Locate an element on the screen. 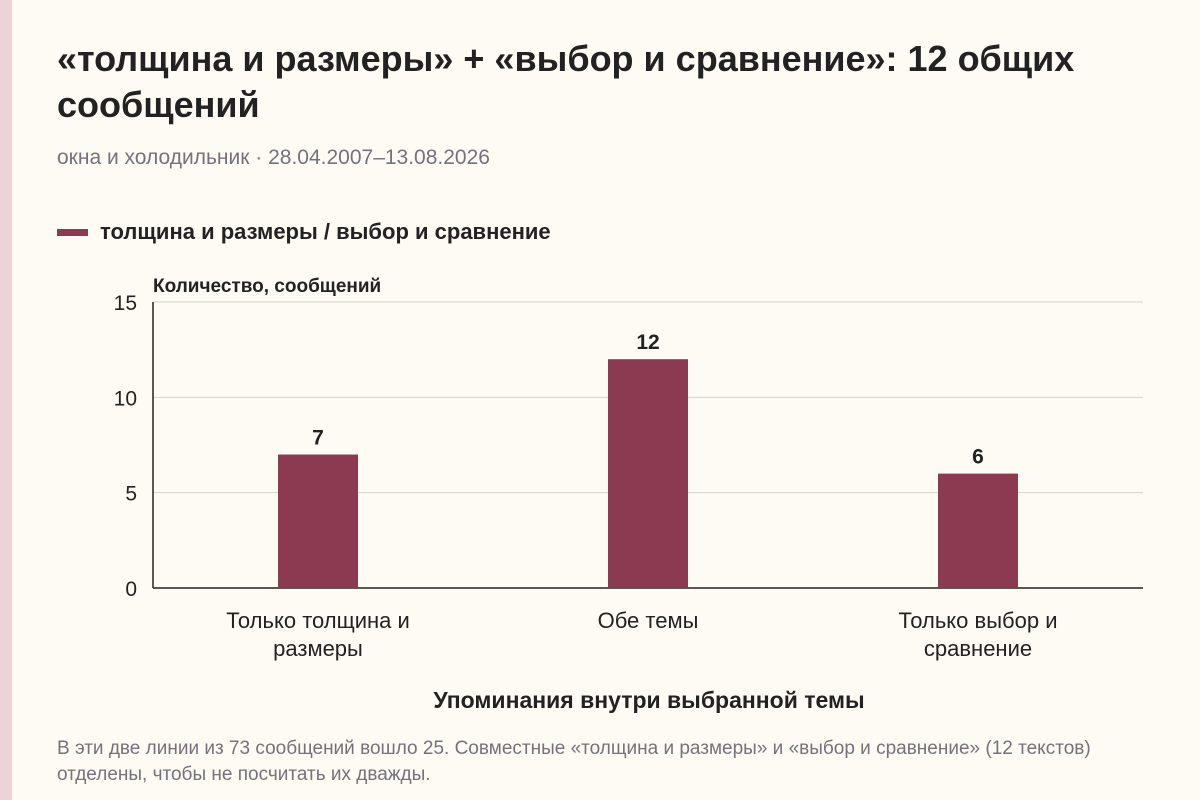 The image size is (1200, 800). data-label: 6 is located at coordinates (978, 457).